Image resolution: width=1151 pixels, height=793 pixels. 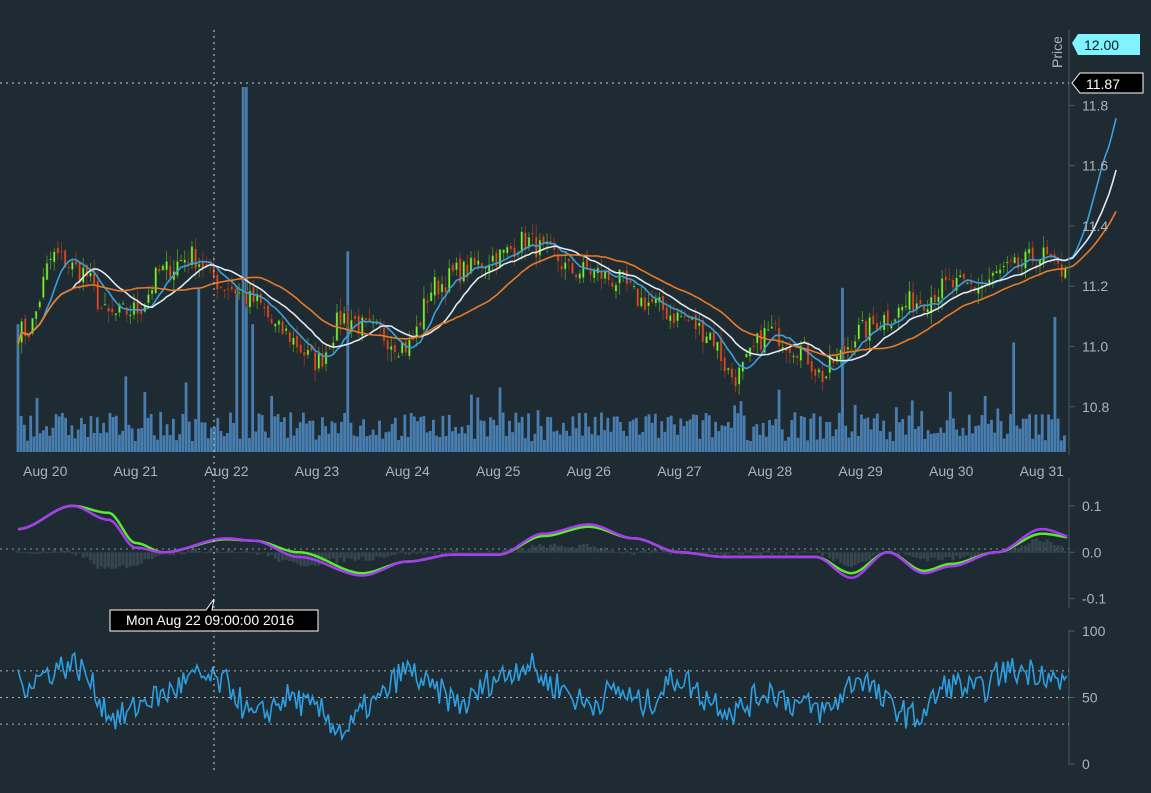 What do you see at coordinates (1087, 697) in the screenshot?
I see `rsi-axis-ticks: 100 50 0` at bounding box center [1087, 697].